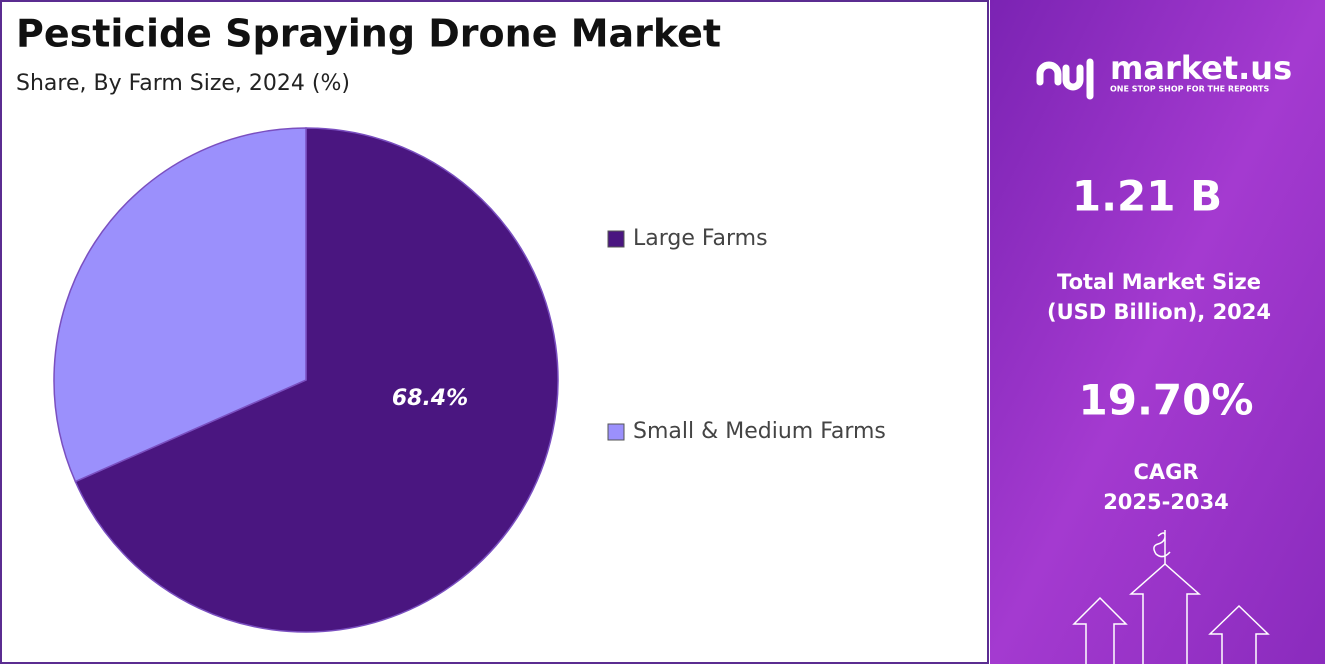 This screenshot has height=668, width=1325. Describe the element at coordinates (1201, 68) in the screenshot. I see `brand: market.us` at that location.